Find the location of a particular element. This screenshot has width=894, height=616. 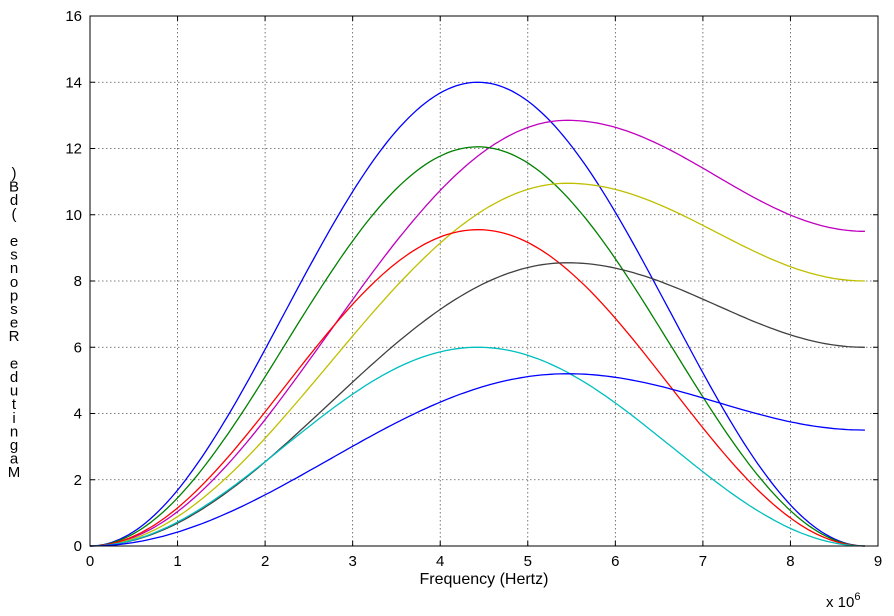

x-tick-label: 8 is located at coordinates (790, 561).